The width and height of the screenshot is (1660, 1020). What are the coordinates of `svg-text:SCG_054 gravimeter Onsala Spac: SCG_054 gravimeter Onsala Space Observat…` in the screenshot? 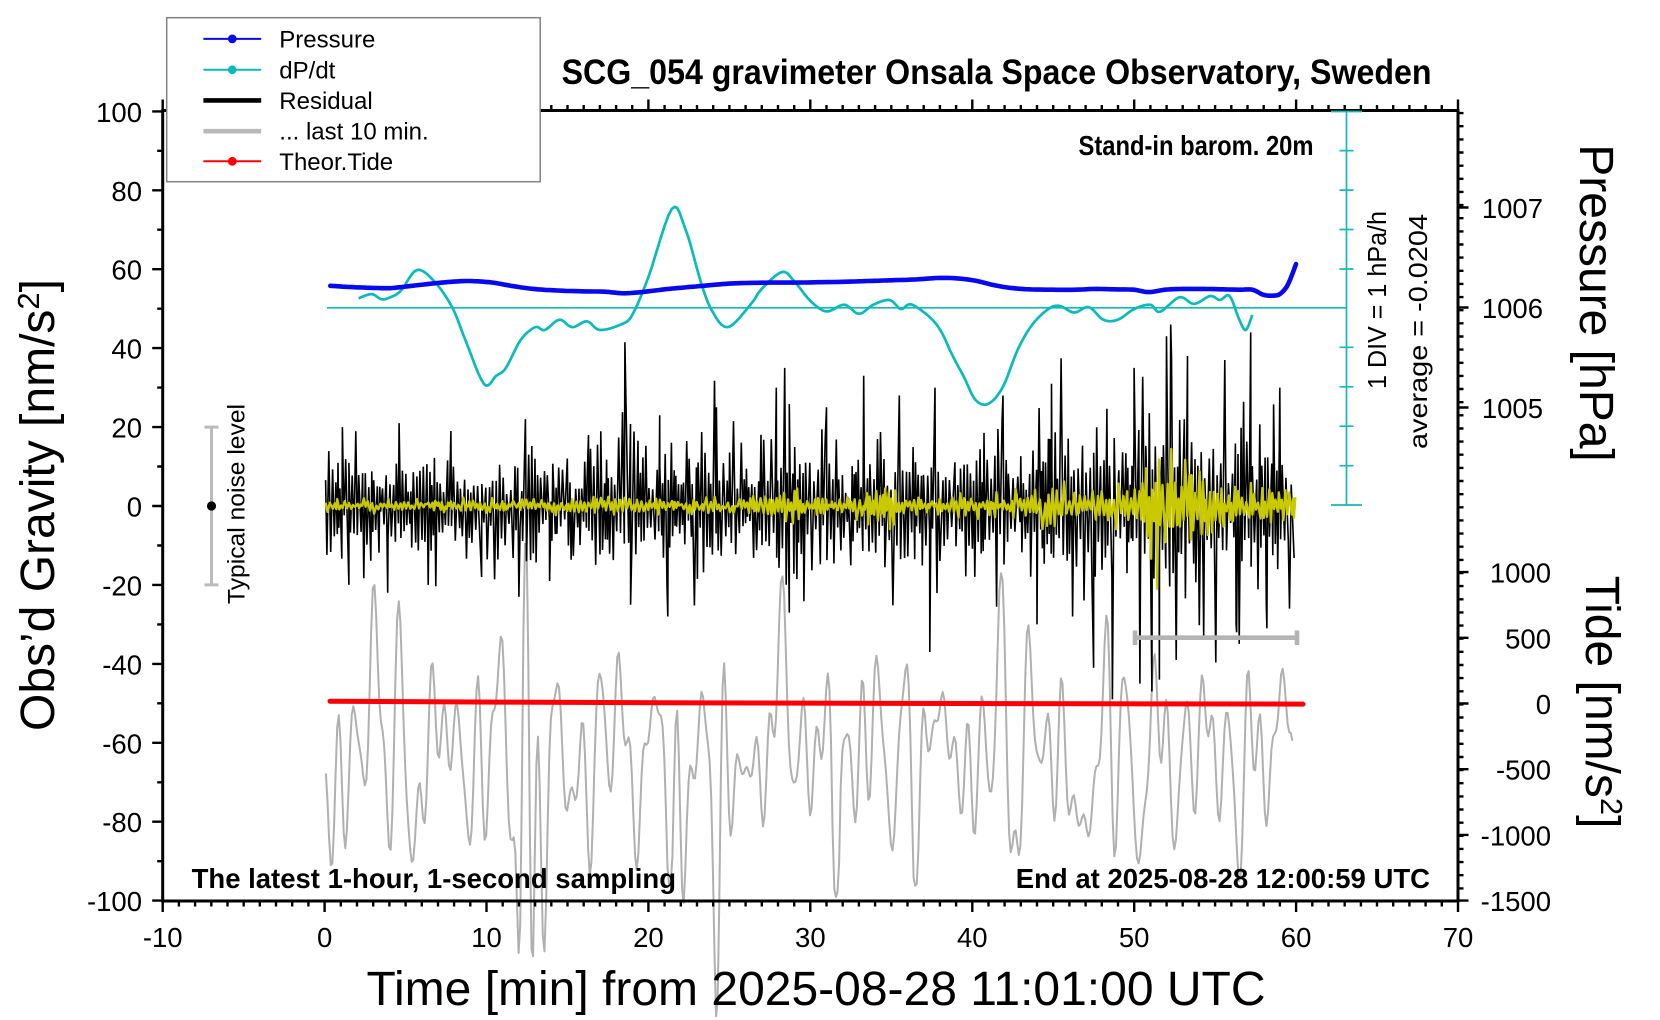 It's located at (997, 72).